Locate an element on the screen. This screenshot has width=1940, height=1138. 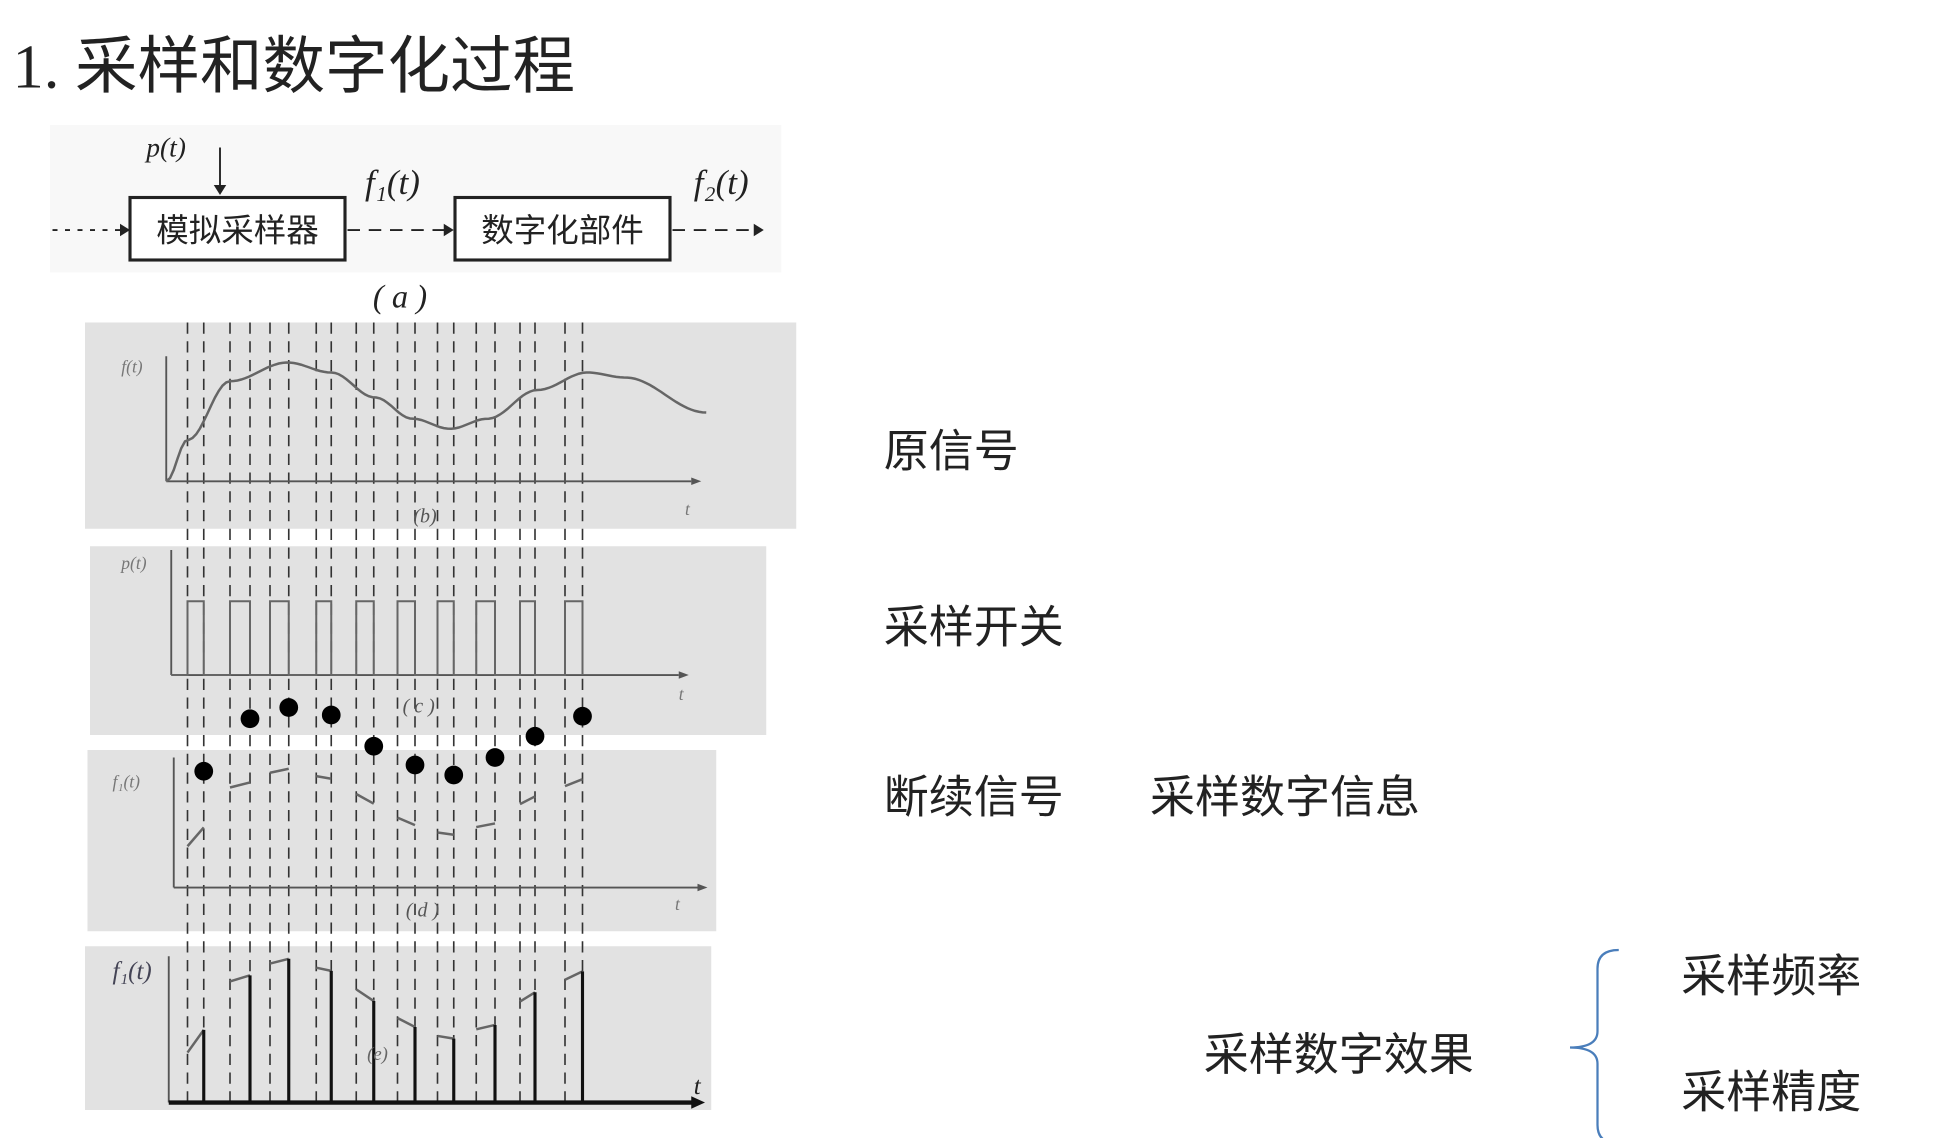
block-diagram: p(t) 模拟采样器 f₁(t) 数字化部件 f₂(t) ( a ) is located at coordinates (416, 220).